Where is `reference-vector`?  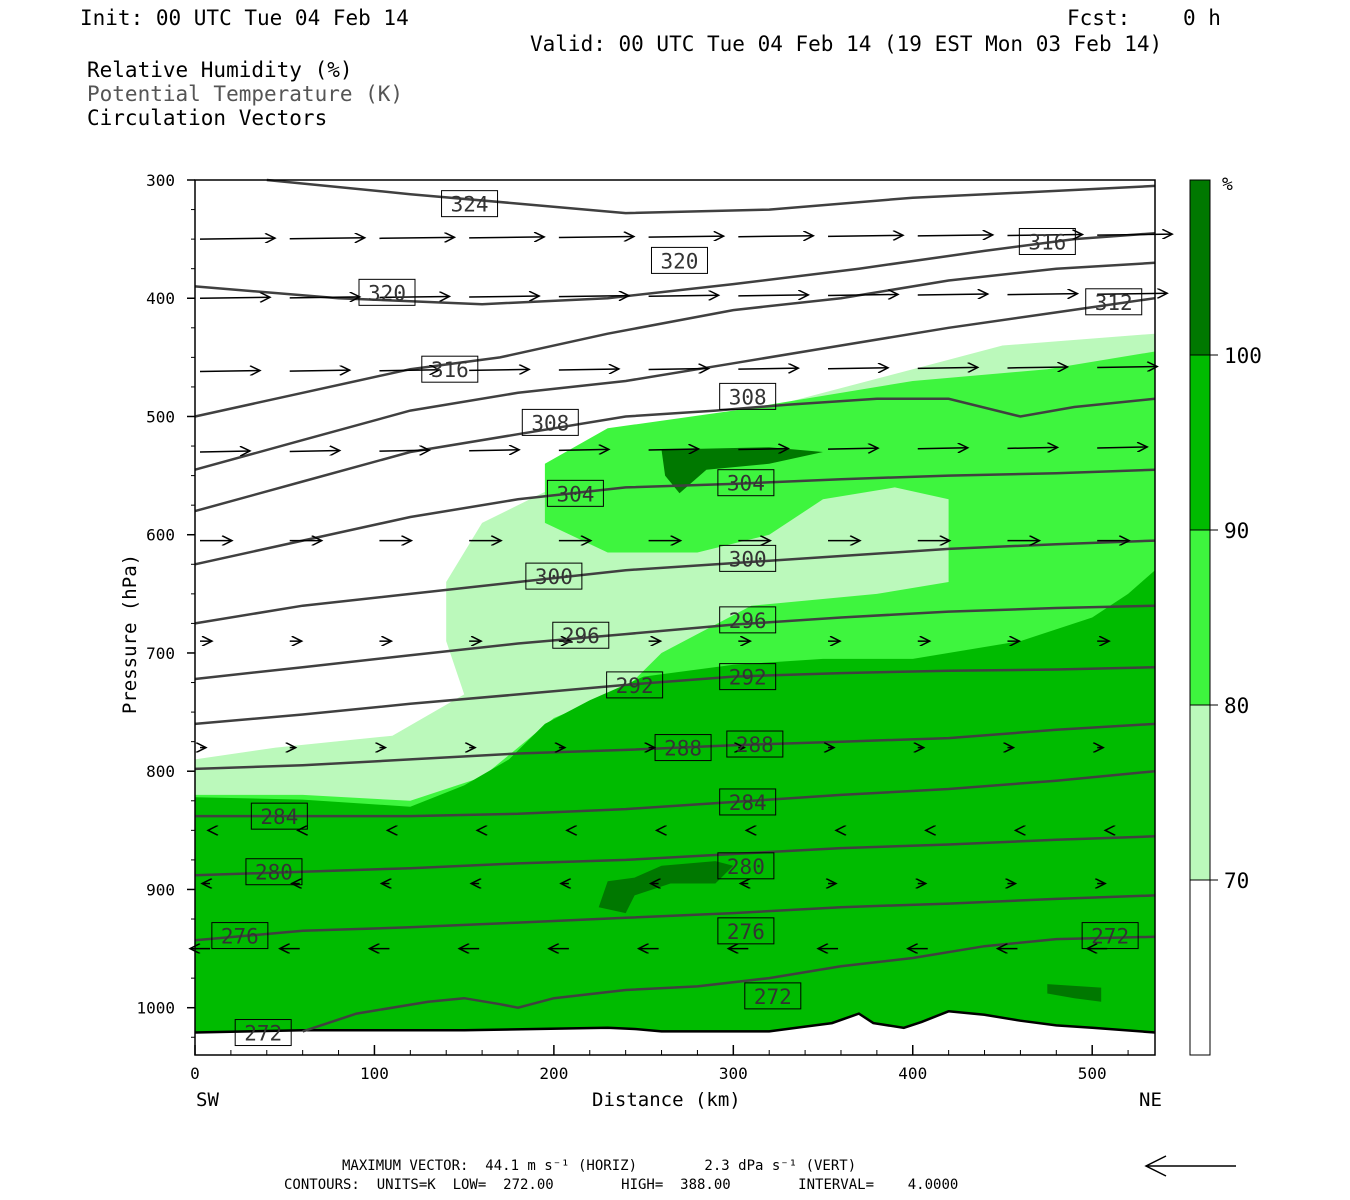 reference-vector is located at coordinates (1190, 1166).